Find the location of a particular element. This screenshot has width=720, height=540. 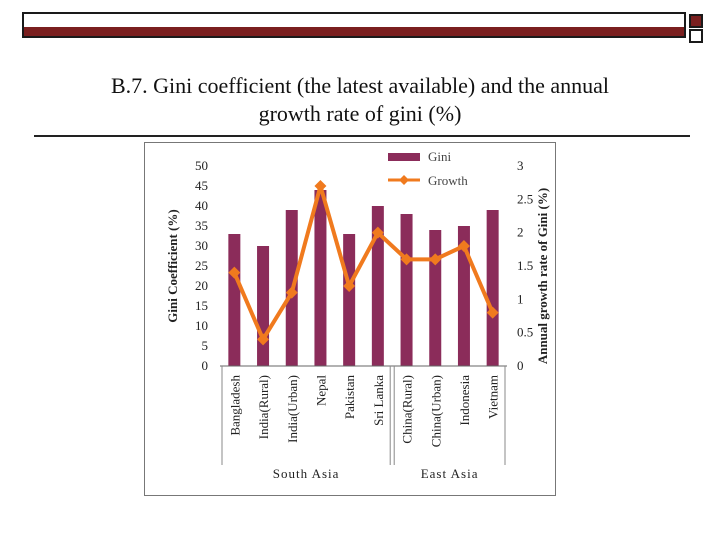

right-axis-tick-label: 1.5 is located at coordinates (525, 265).